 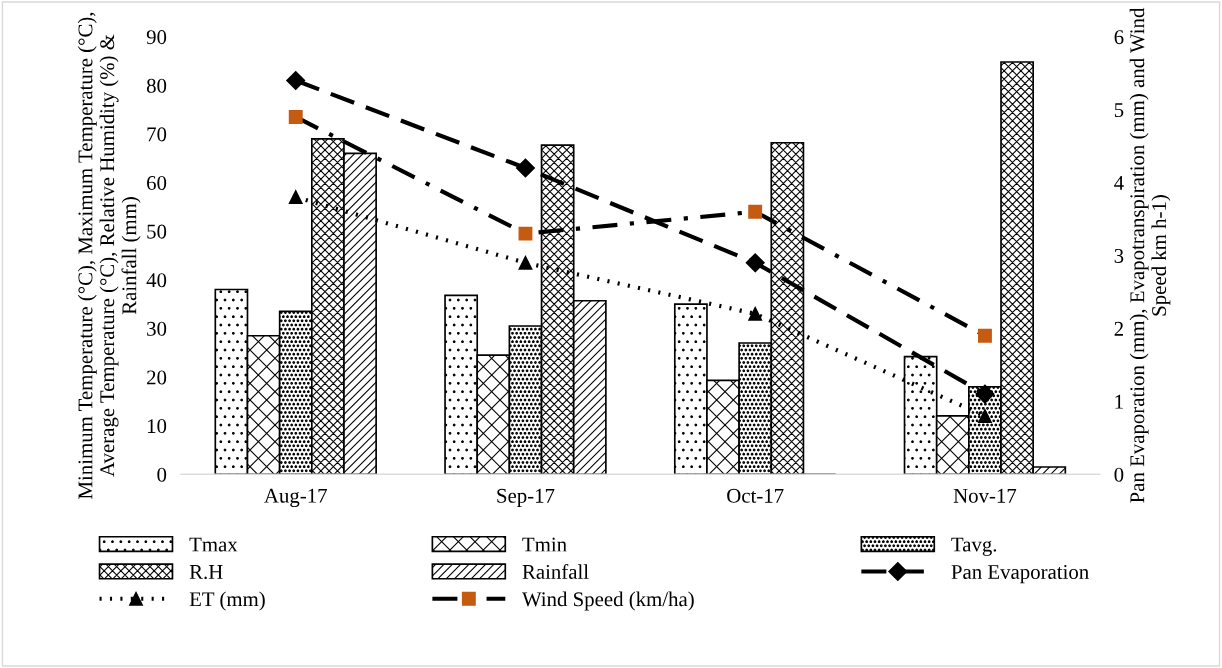 What do you see at coordinates (544, 544) in the screenshot?
I see `legend-label: Tmin` at bounding box center [544, 544].